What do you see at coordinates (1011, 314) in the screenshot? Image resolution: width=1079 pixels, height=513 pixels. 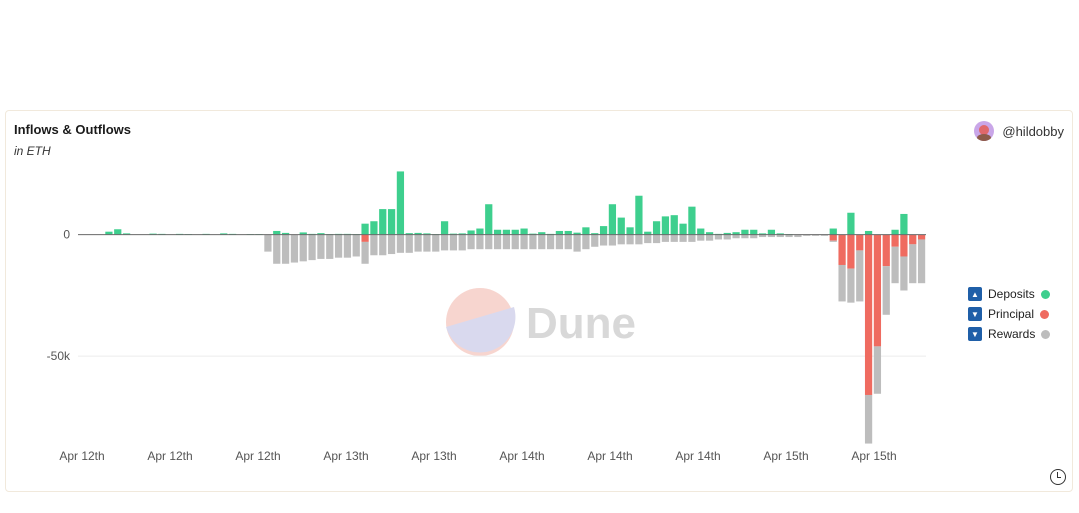 I see `legend-label: Principal` at bounding box center [1011, 314].